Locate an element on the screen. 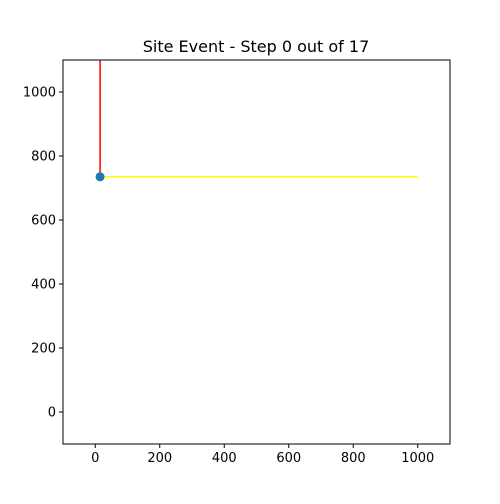 The height and width of the screenshot is (504, 500). y-tick-label-4: 800 is located at coordinates (43, 157).